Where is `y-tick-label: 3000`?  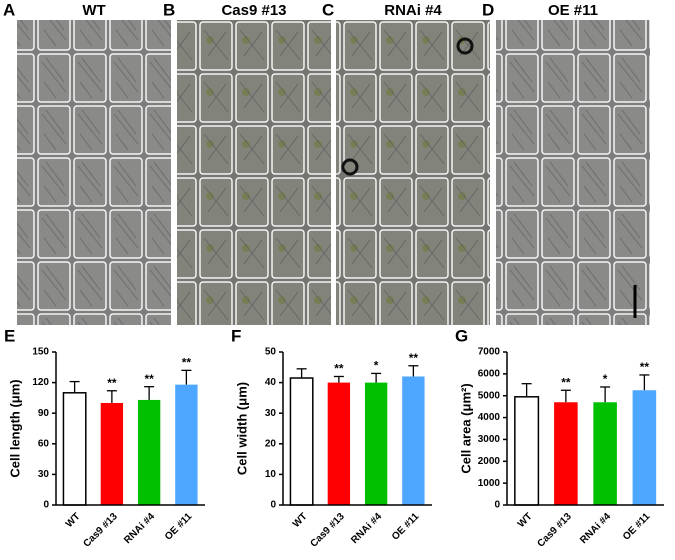
y-tick-label: 3000 is located at coordinates (489, 439).